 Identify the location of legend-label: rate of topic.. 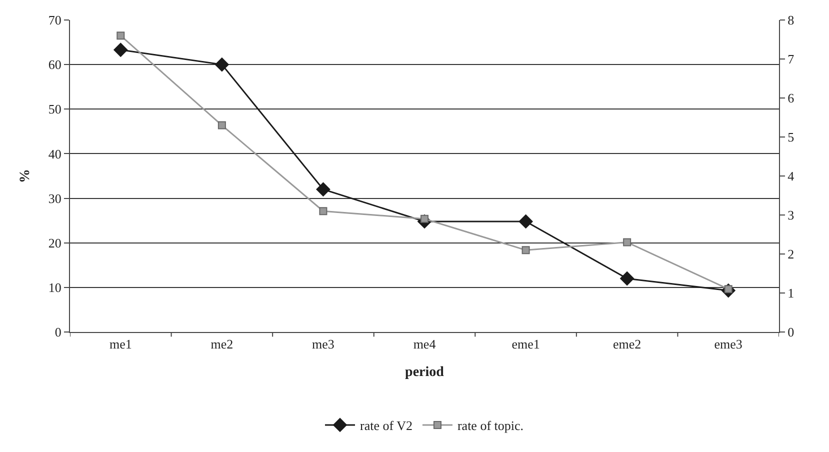
(490, 426).